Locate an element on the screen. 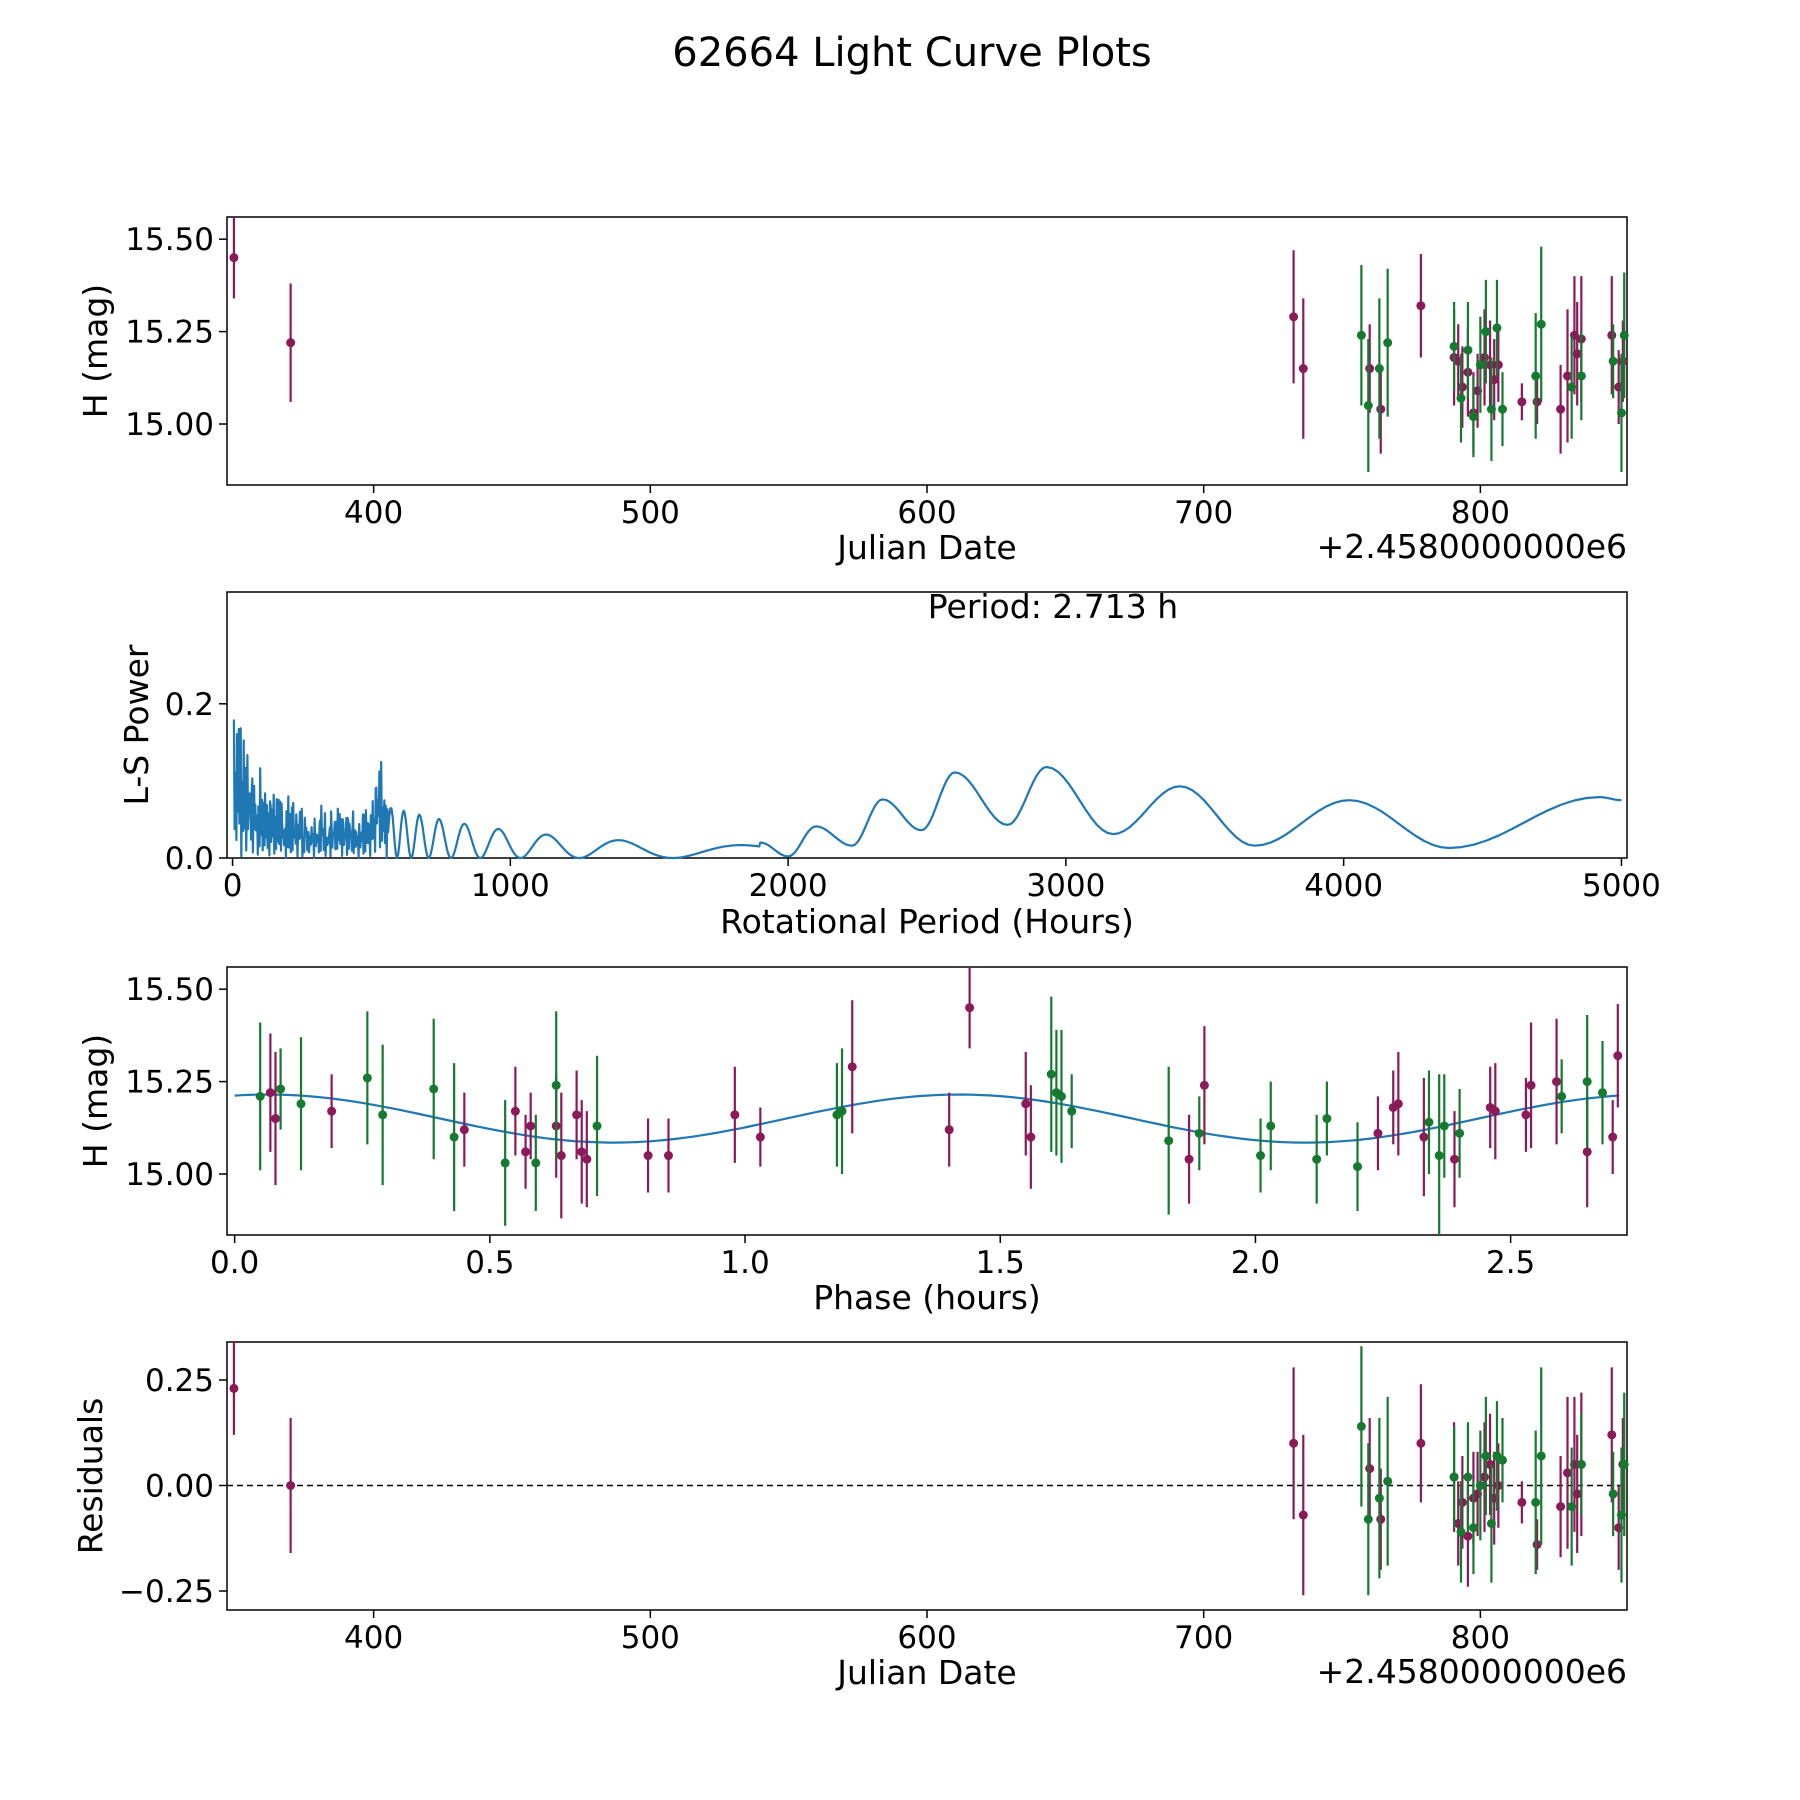 This screenshot has width=1800, height=1800. lightcurve-ylabel: H (mag) is located at coordinates (95, 351).